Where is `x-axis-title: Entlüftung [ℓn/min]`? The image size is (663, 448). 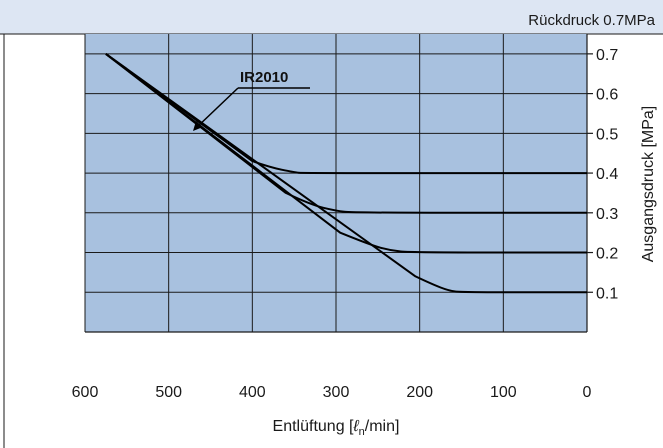 x-axis-title: Entlüftung [ℓn/min] is located at coordinates (336, 428).